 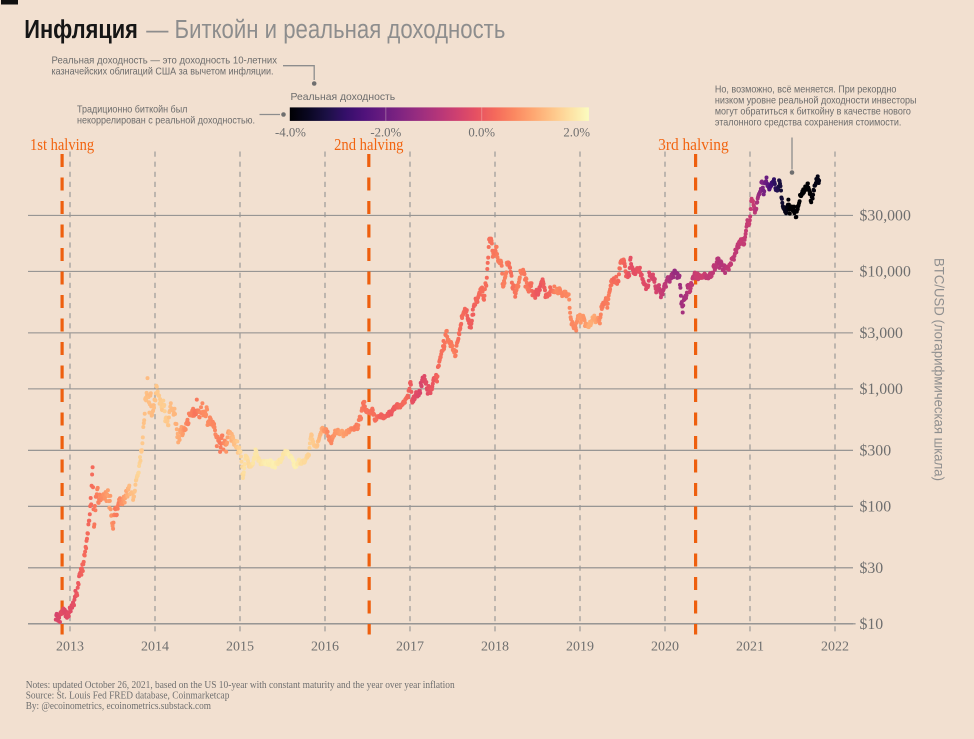 I want to click on svg-text: 2nd halving, so click(x=369, y=144).